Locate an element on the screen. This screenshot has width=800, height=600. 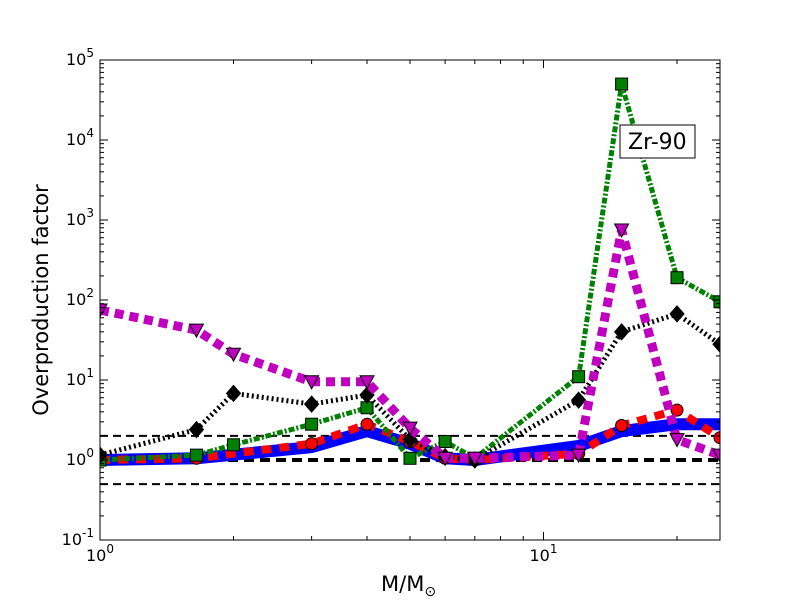
y-tick-label: 10³ is located at coordinates (80, 217).